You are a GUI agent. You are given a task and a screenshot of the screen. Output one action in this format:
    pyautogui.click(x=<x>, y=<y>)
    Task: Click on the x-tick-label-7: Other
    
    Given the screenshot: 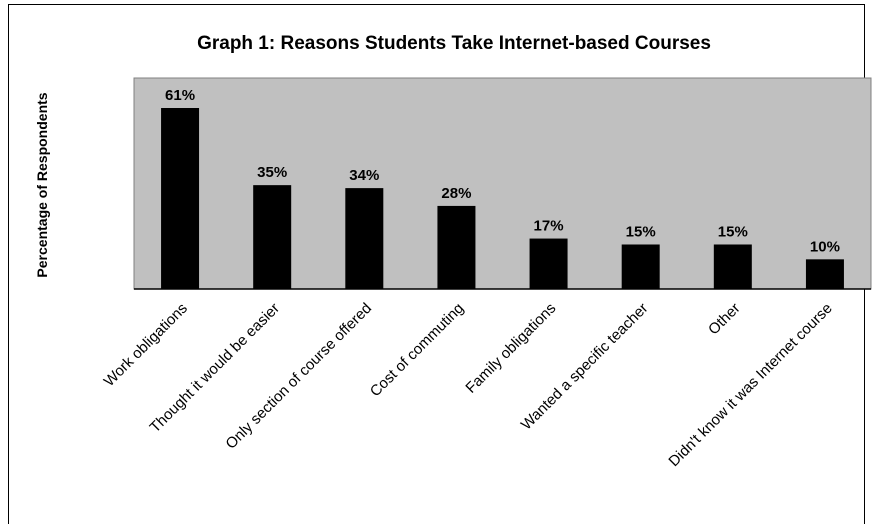 What is the action you would take?
    pyautogui.click(x=724, y=319)
    